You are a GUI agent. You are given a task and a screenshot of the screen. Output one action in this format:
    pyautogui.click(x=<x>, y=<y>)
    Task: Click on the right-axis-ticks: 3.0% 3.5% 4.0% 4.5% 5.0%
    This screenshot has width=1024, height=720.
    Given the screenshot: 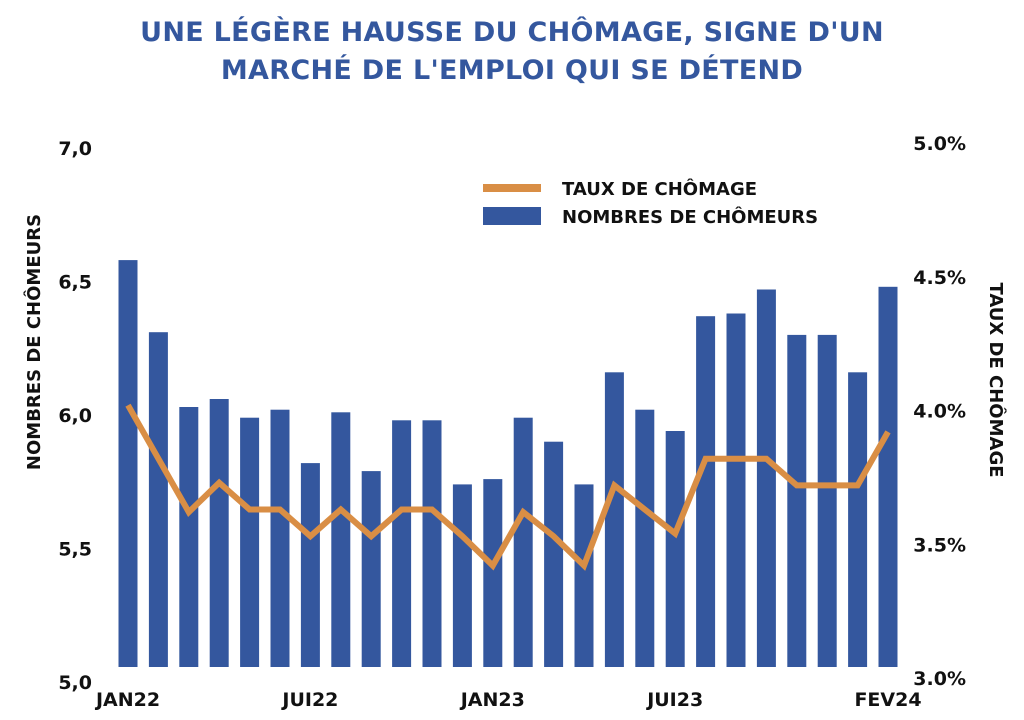 What is the action you would take?
    pyautogui.click(x=939, y=411)
    